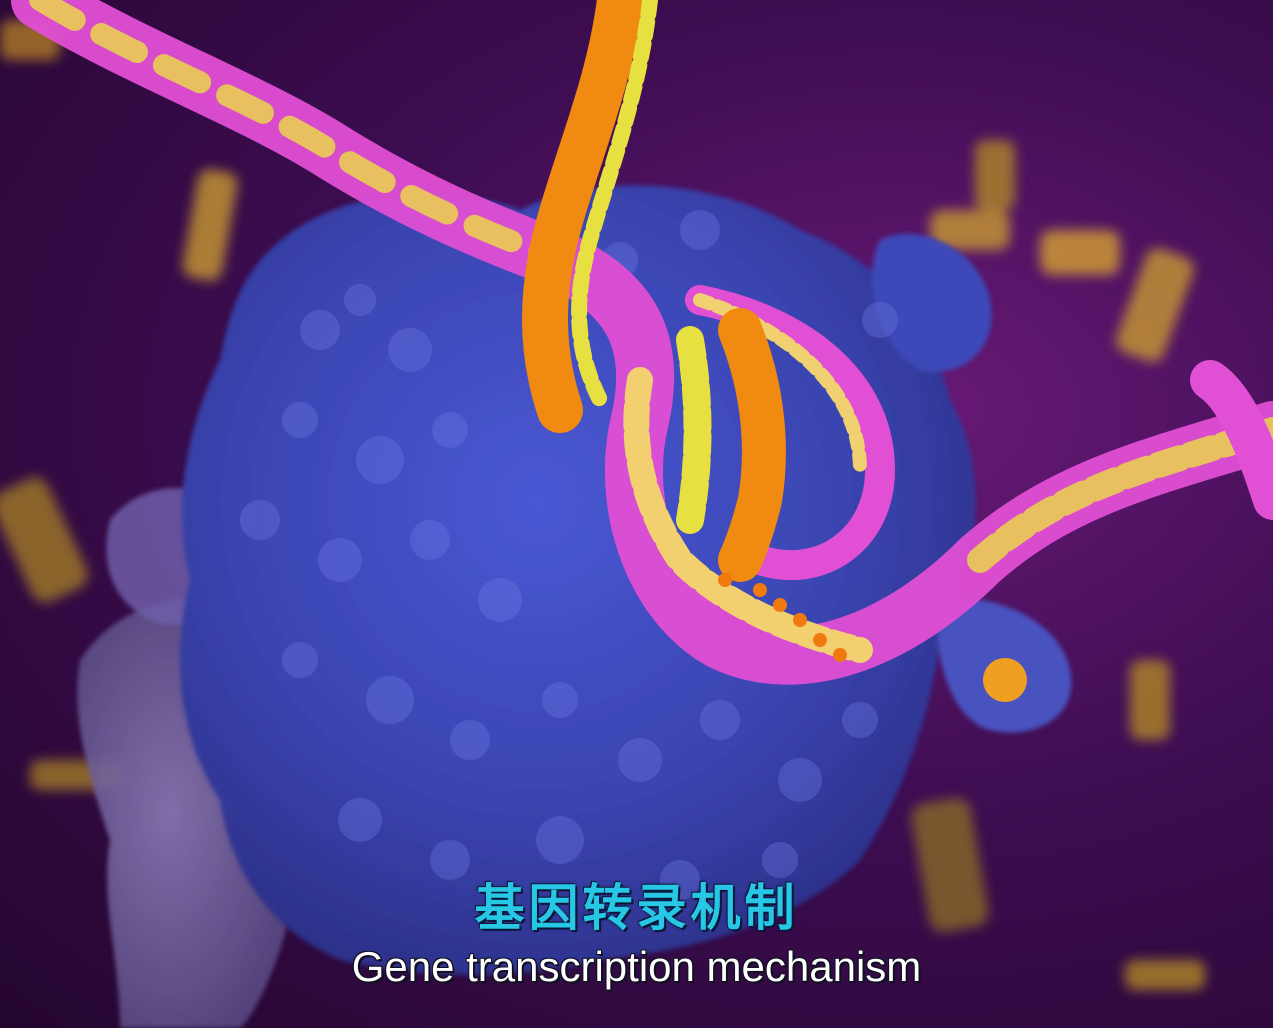  Describe the element at coordinates (636, 966) in the screenshot. I see `subtitle-english: Gene transcription mechanism` at that location.